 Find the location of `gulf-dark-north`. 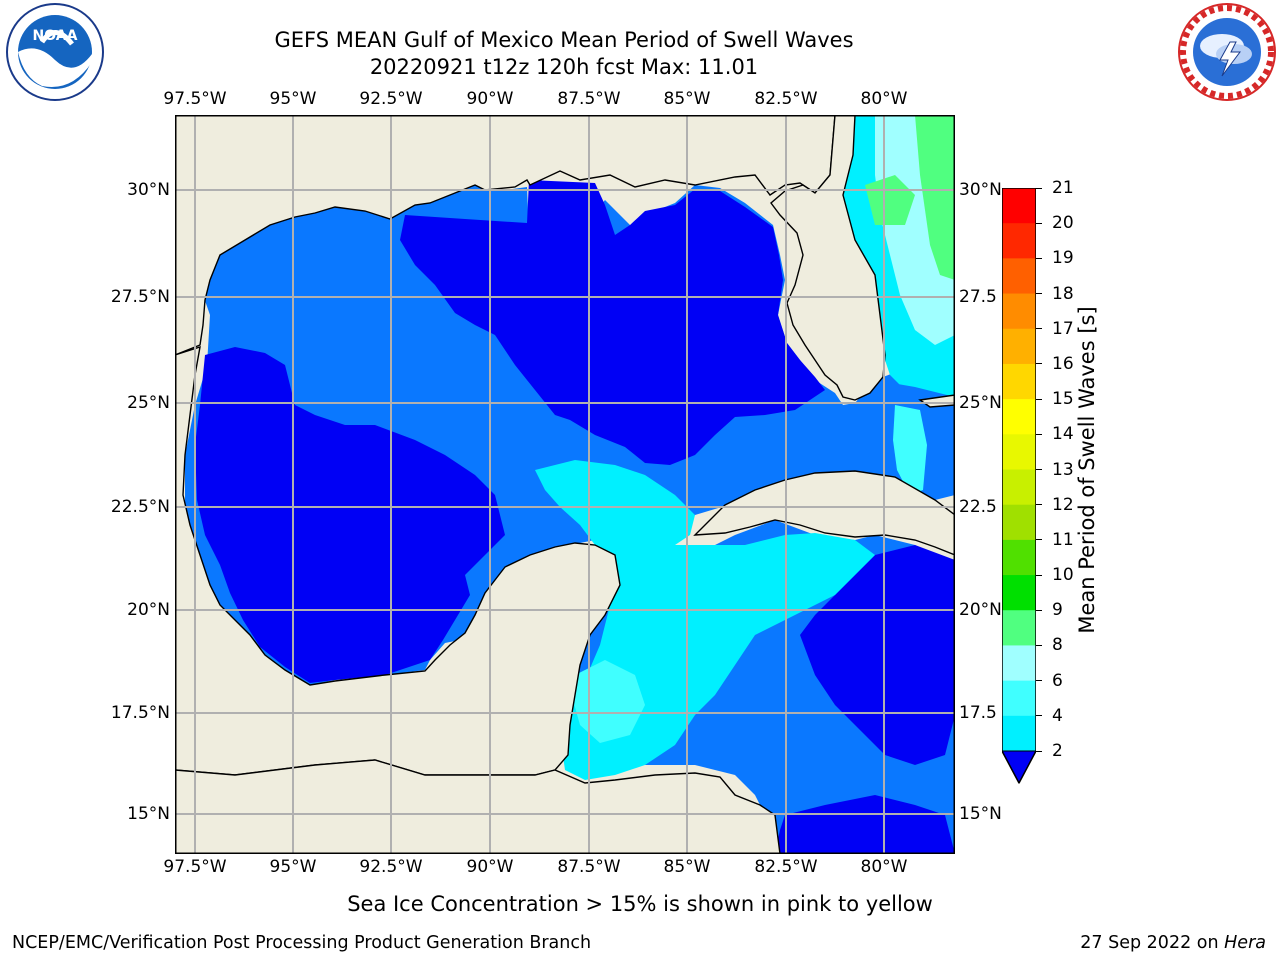

gulf-dark-north is located at coordinates (612, 322).